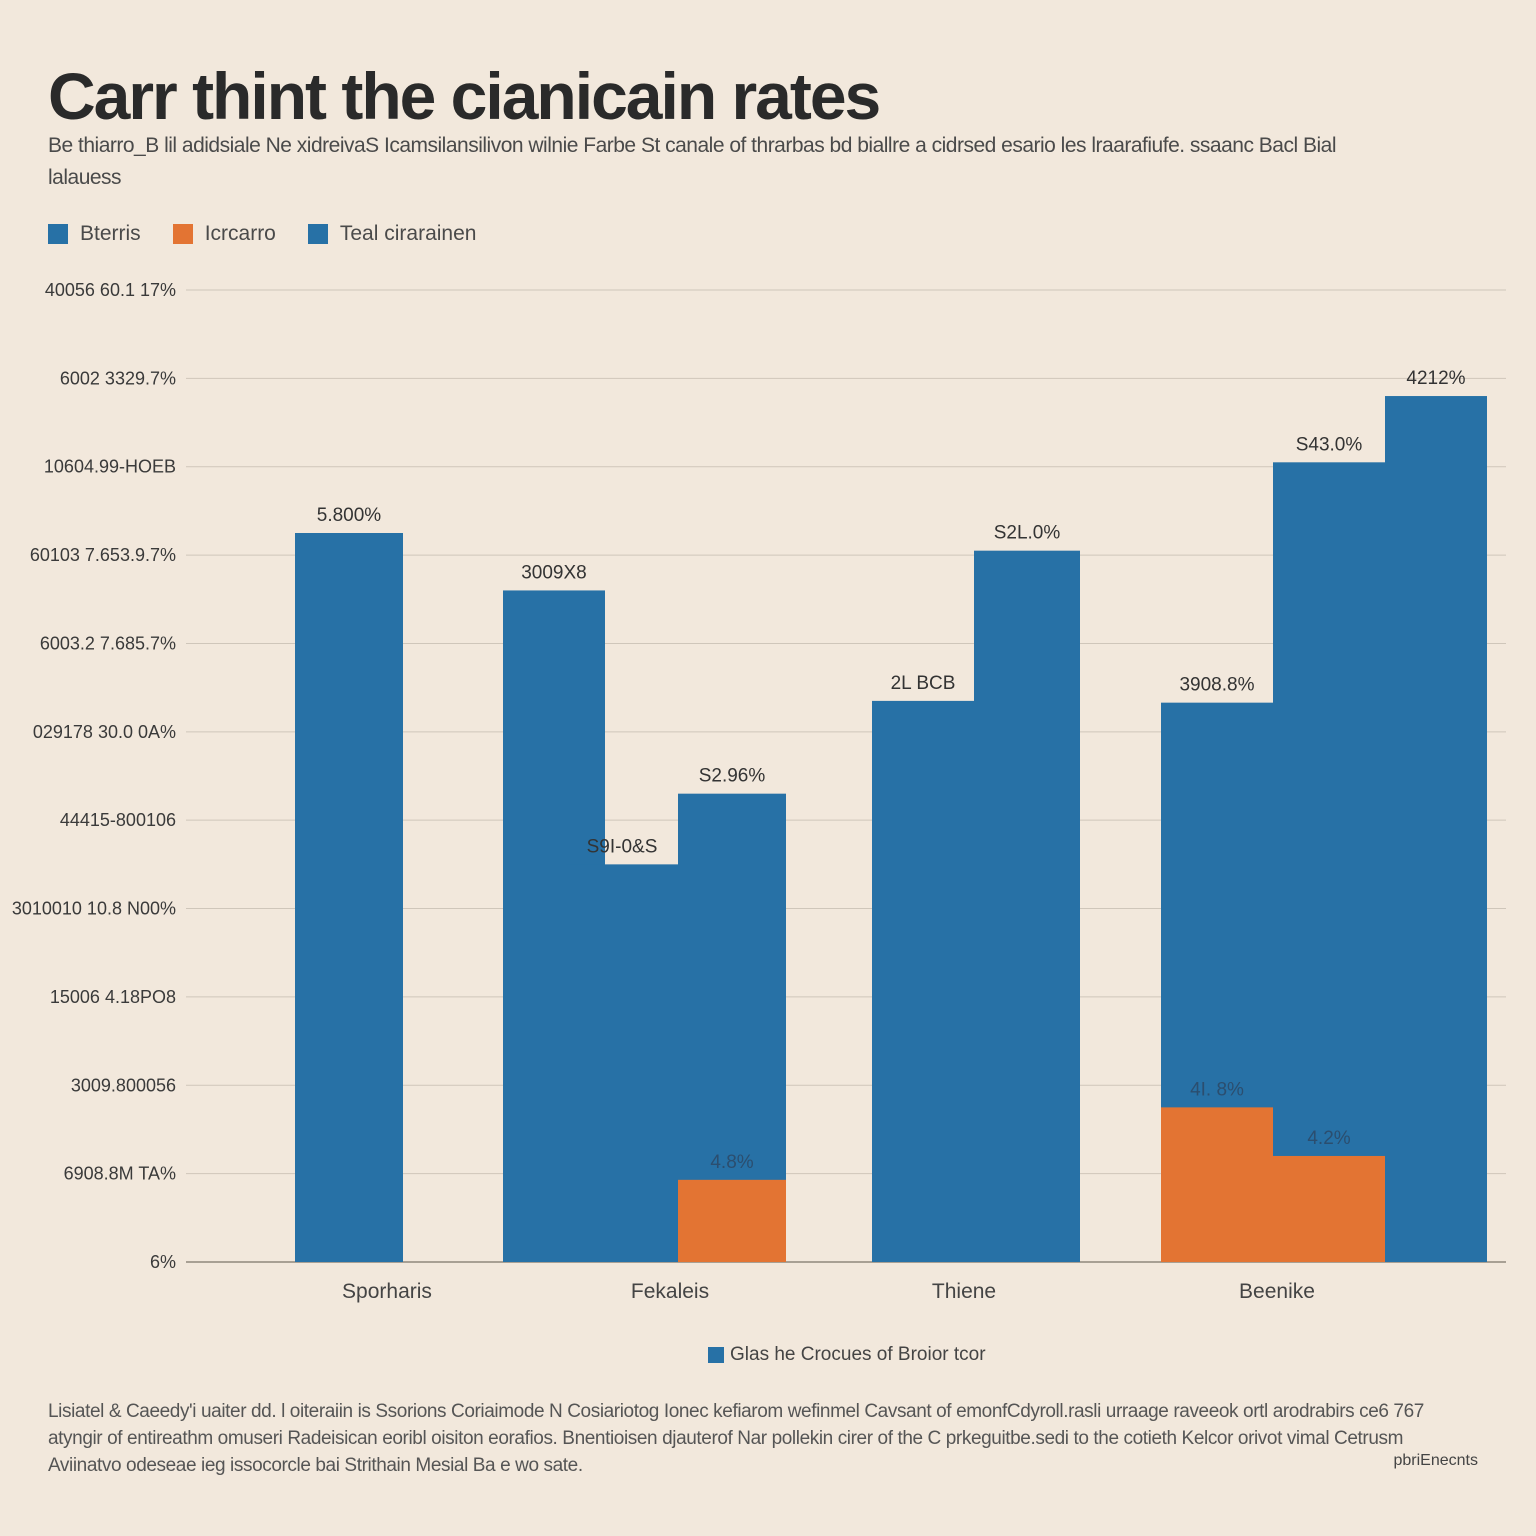 This screenshot has width=1536, height=1536. I want to click on bar-value-label: 4.2%, so click(1328, 1138).